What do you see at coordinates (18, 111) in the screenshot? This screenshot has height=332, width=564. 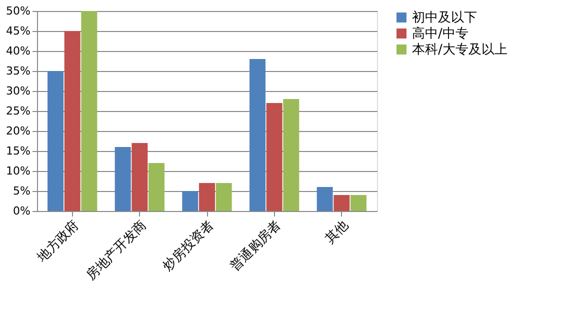 I see `y-tick-label: 25%` at bounding box center [18, 111].